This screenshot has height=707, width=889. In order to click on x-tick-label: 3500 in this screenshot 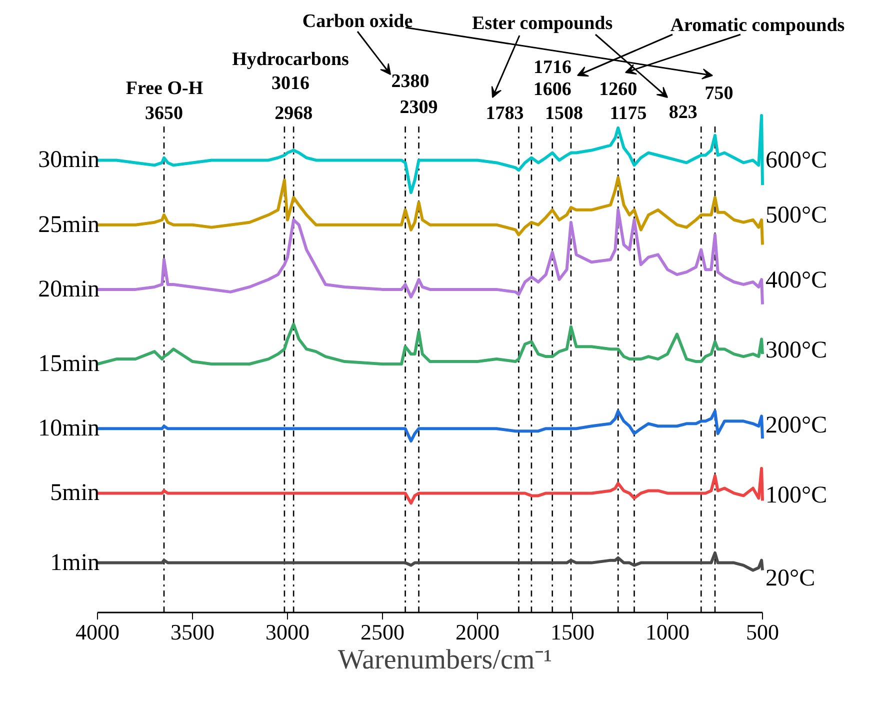, I will do `click(192, 632)`.